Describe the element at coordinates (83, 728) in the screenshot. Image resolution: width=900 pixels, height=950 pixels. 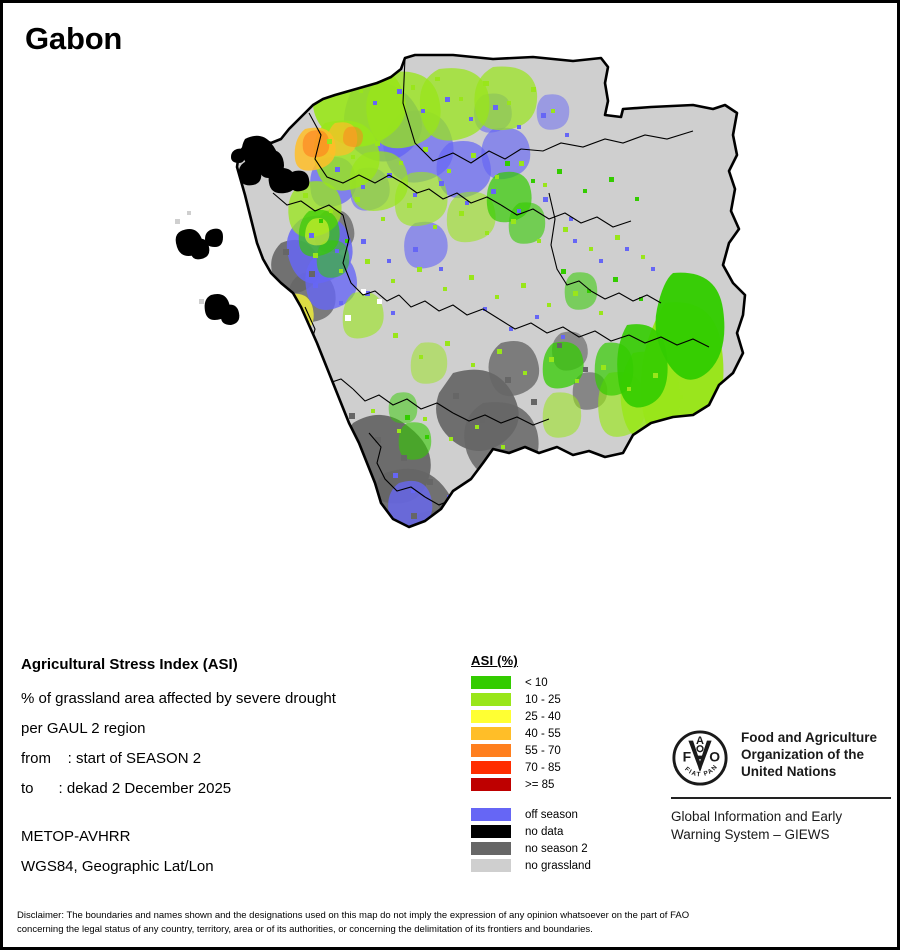
I see `info-description-line-2: per GAUL 2 region` at that location.